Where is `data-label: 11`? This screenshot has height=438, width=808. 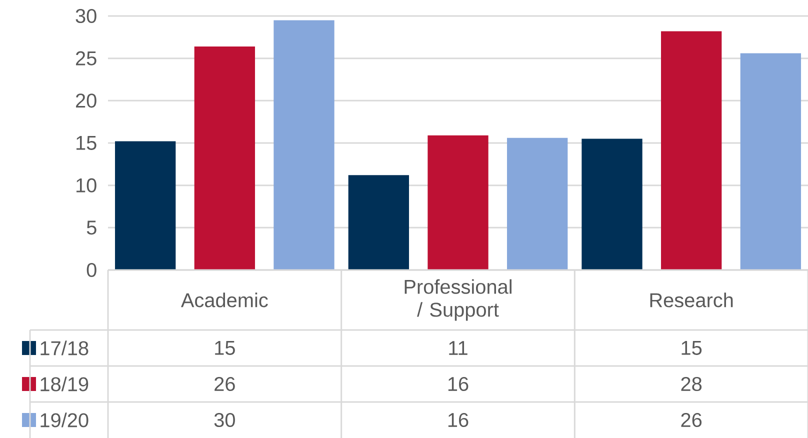
data-label: 11 is located at coordinates (458, 348).